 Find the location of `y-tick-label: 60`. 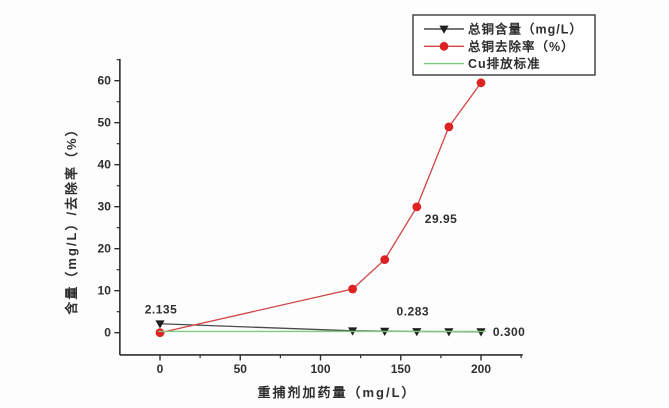

y-tick-label: 60 is located at coordinates (105, 81).